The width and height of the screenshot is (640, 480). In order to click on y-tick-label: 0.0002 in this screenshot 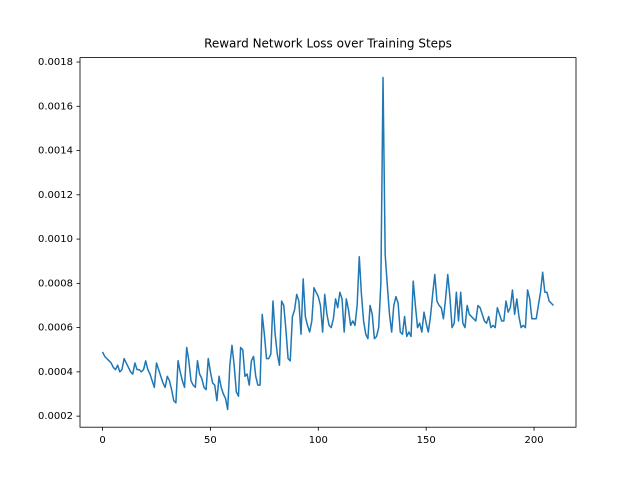, I will do `click(55, 416)`.